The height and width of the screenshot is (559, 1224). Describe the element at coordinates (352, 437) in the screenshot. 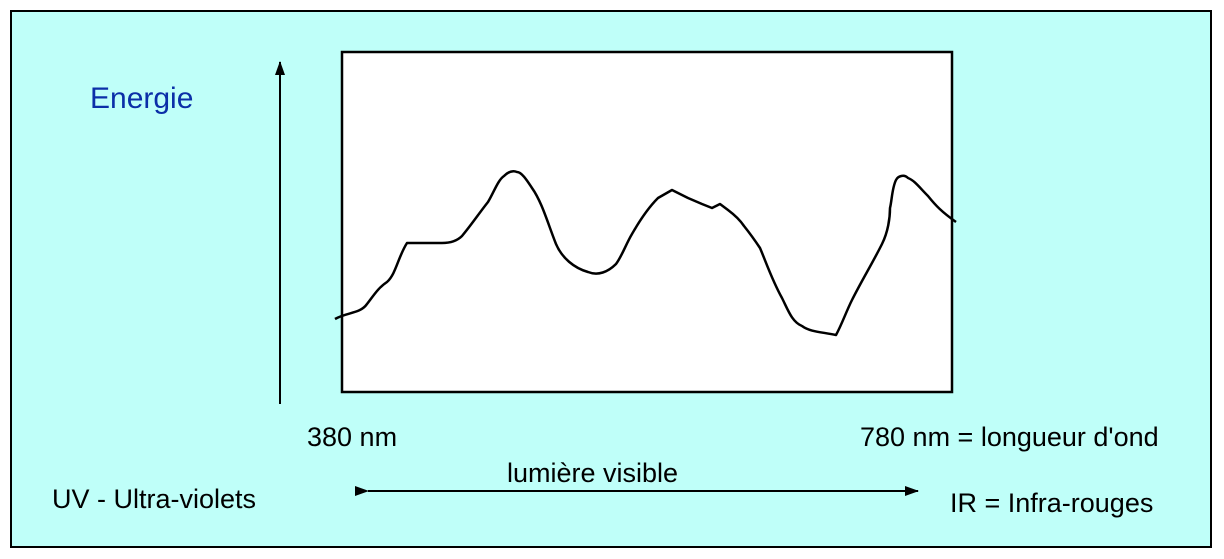

I see `wavelength-start-label: 380 nm` at that location.